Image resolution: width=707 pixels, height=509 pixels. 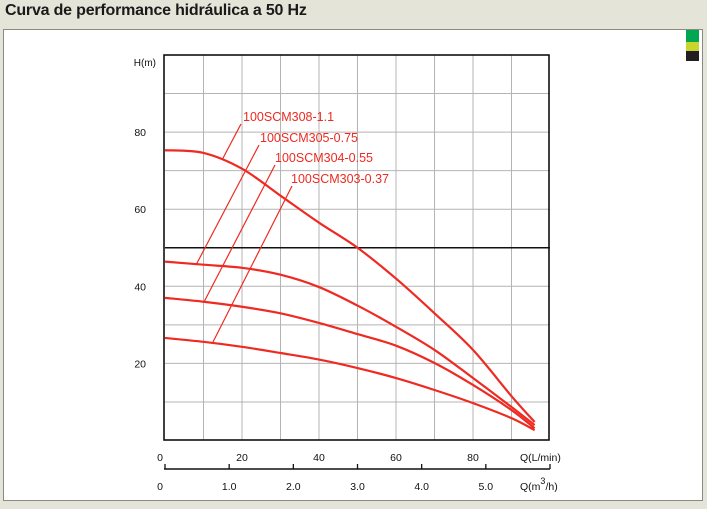 What do you see at coordinates (160, 487) in the screenshot?
I see `x2-tick-label: 0` at bounding box center [160, 487].